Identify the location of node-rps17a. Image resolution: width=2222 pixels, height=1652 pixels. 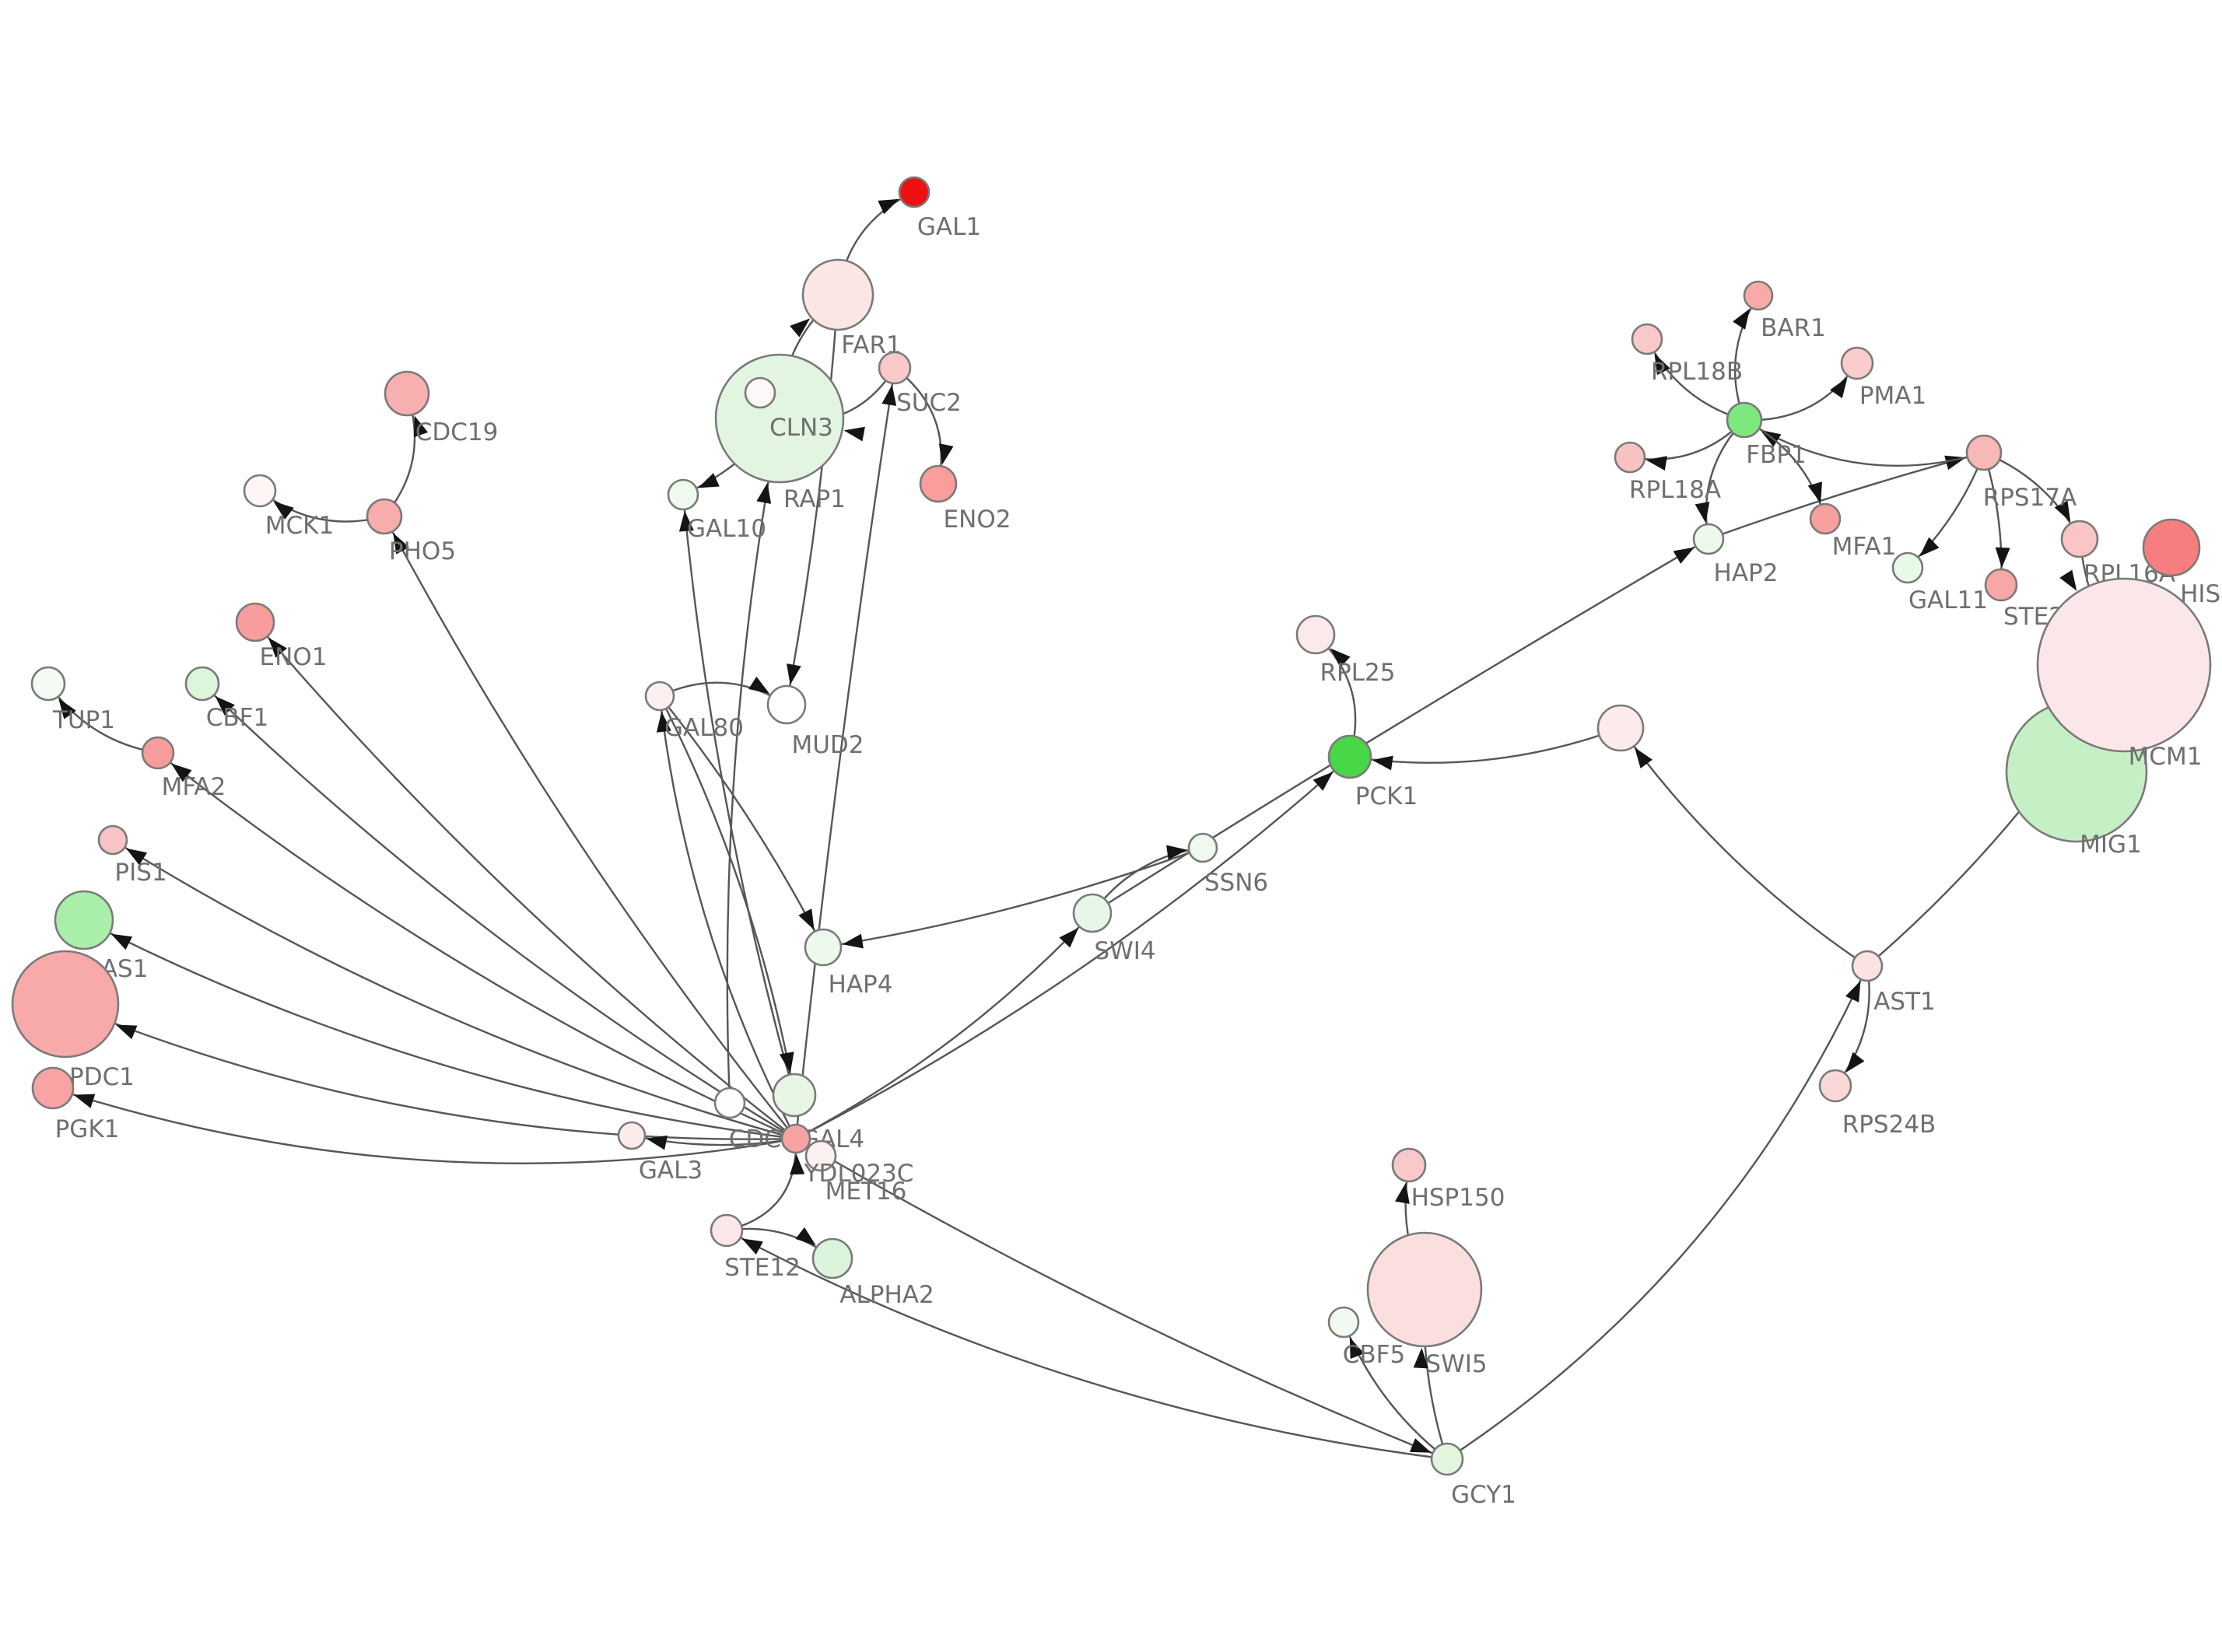
(1984, 453).